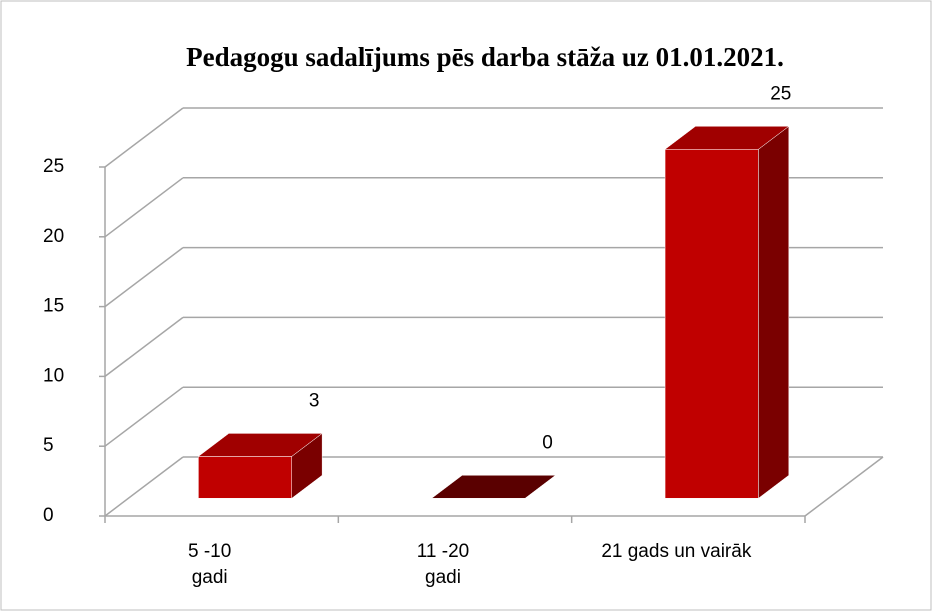 The width and height of the screenshot is (933, 612). Describe the element at coordinates (844, 486) in the screenshot. I see `floor-right` at that location.